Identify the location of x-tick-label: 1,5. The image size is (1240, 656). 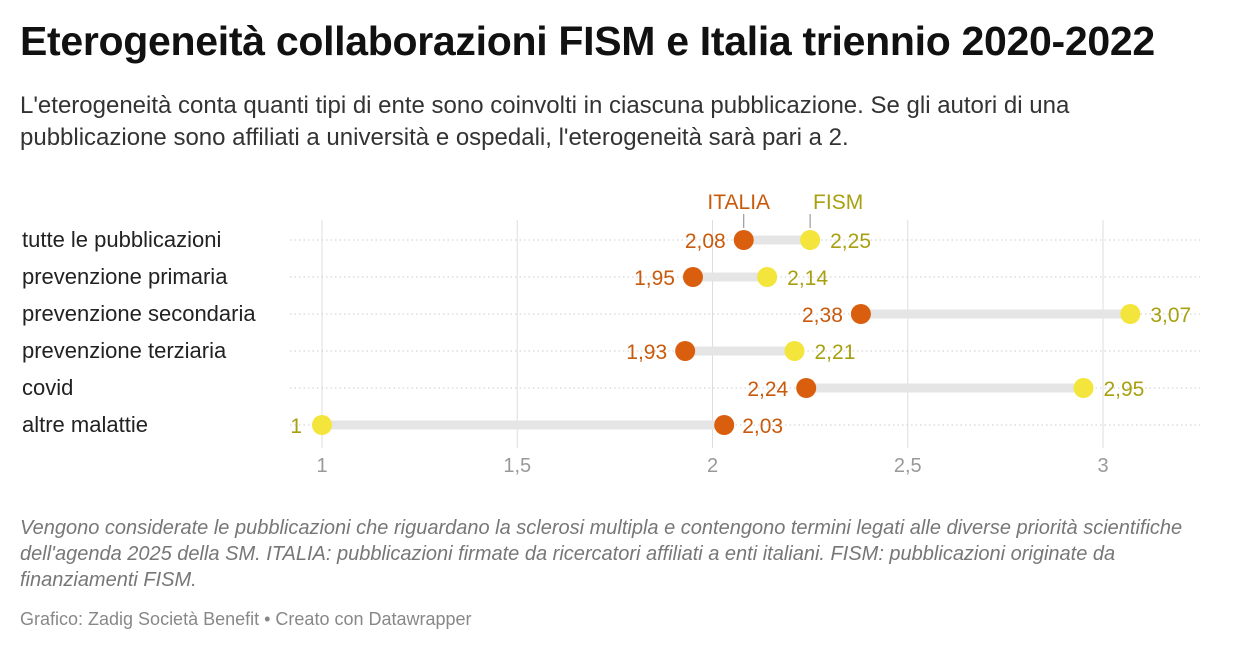
(517, 466).